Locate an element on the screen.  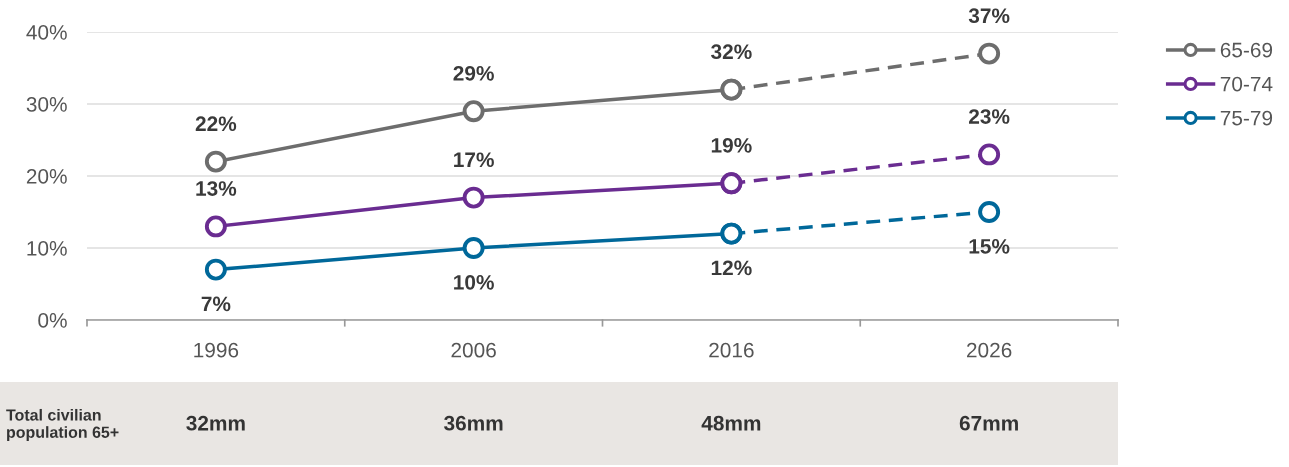
data-label: 15% is located at coordinates (989, 246).